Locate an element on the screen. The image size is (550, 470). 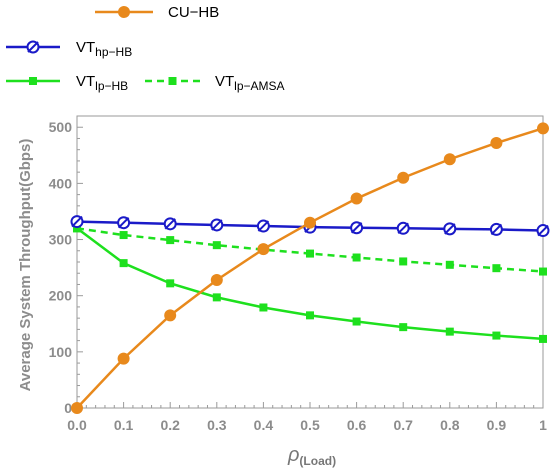
legend-label: CU−HB is located at coordinates (193, 12).